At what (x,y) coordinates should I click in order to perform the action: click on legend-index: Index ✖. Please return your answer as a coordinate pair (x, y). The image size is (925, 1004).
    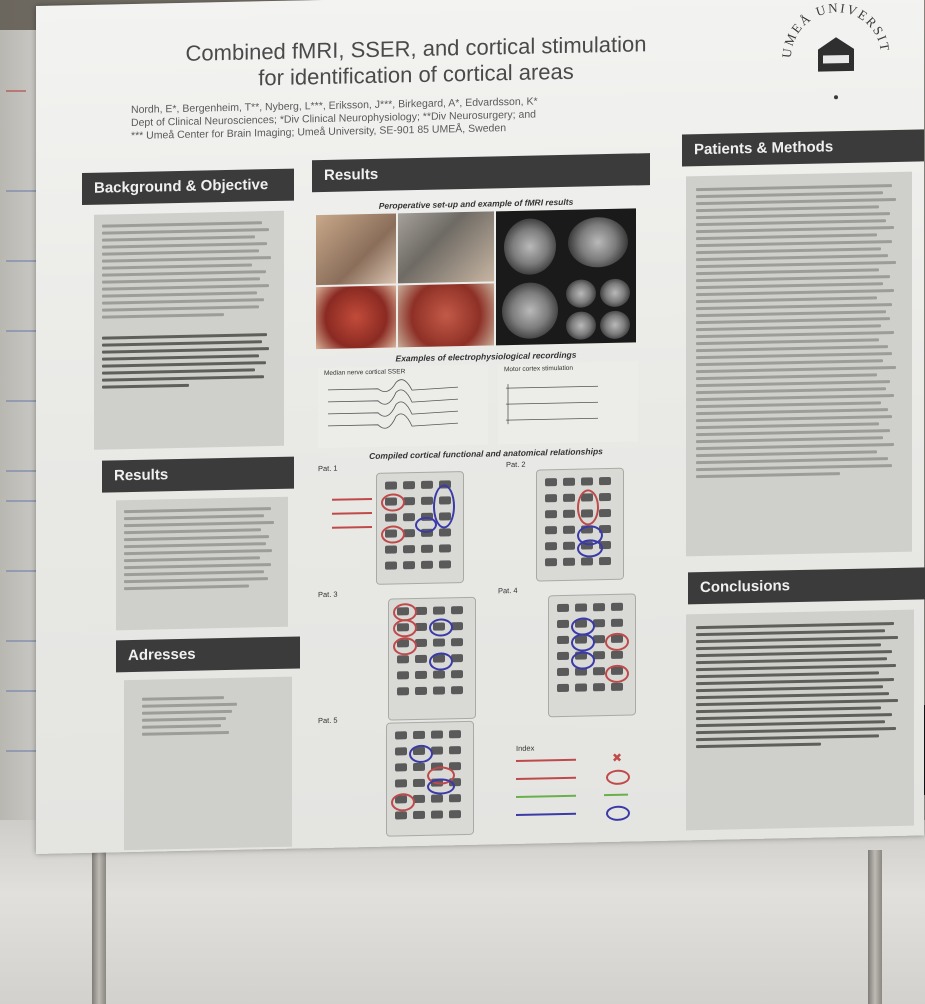
    Looking at the image, I should click on (576, 787).